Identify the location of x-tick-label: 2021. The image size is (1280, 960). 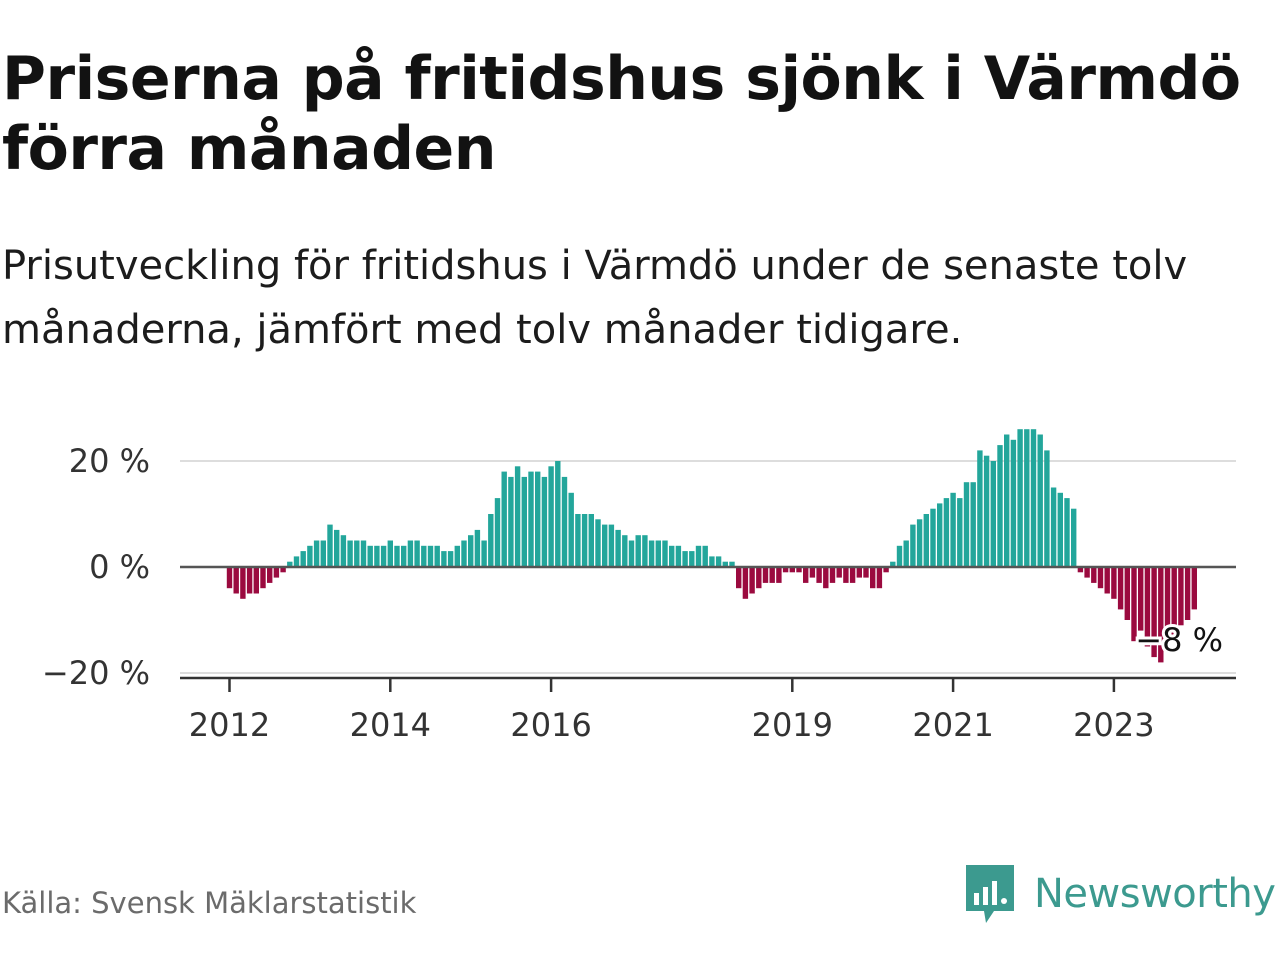
(952, 725).